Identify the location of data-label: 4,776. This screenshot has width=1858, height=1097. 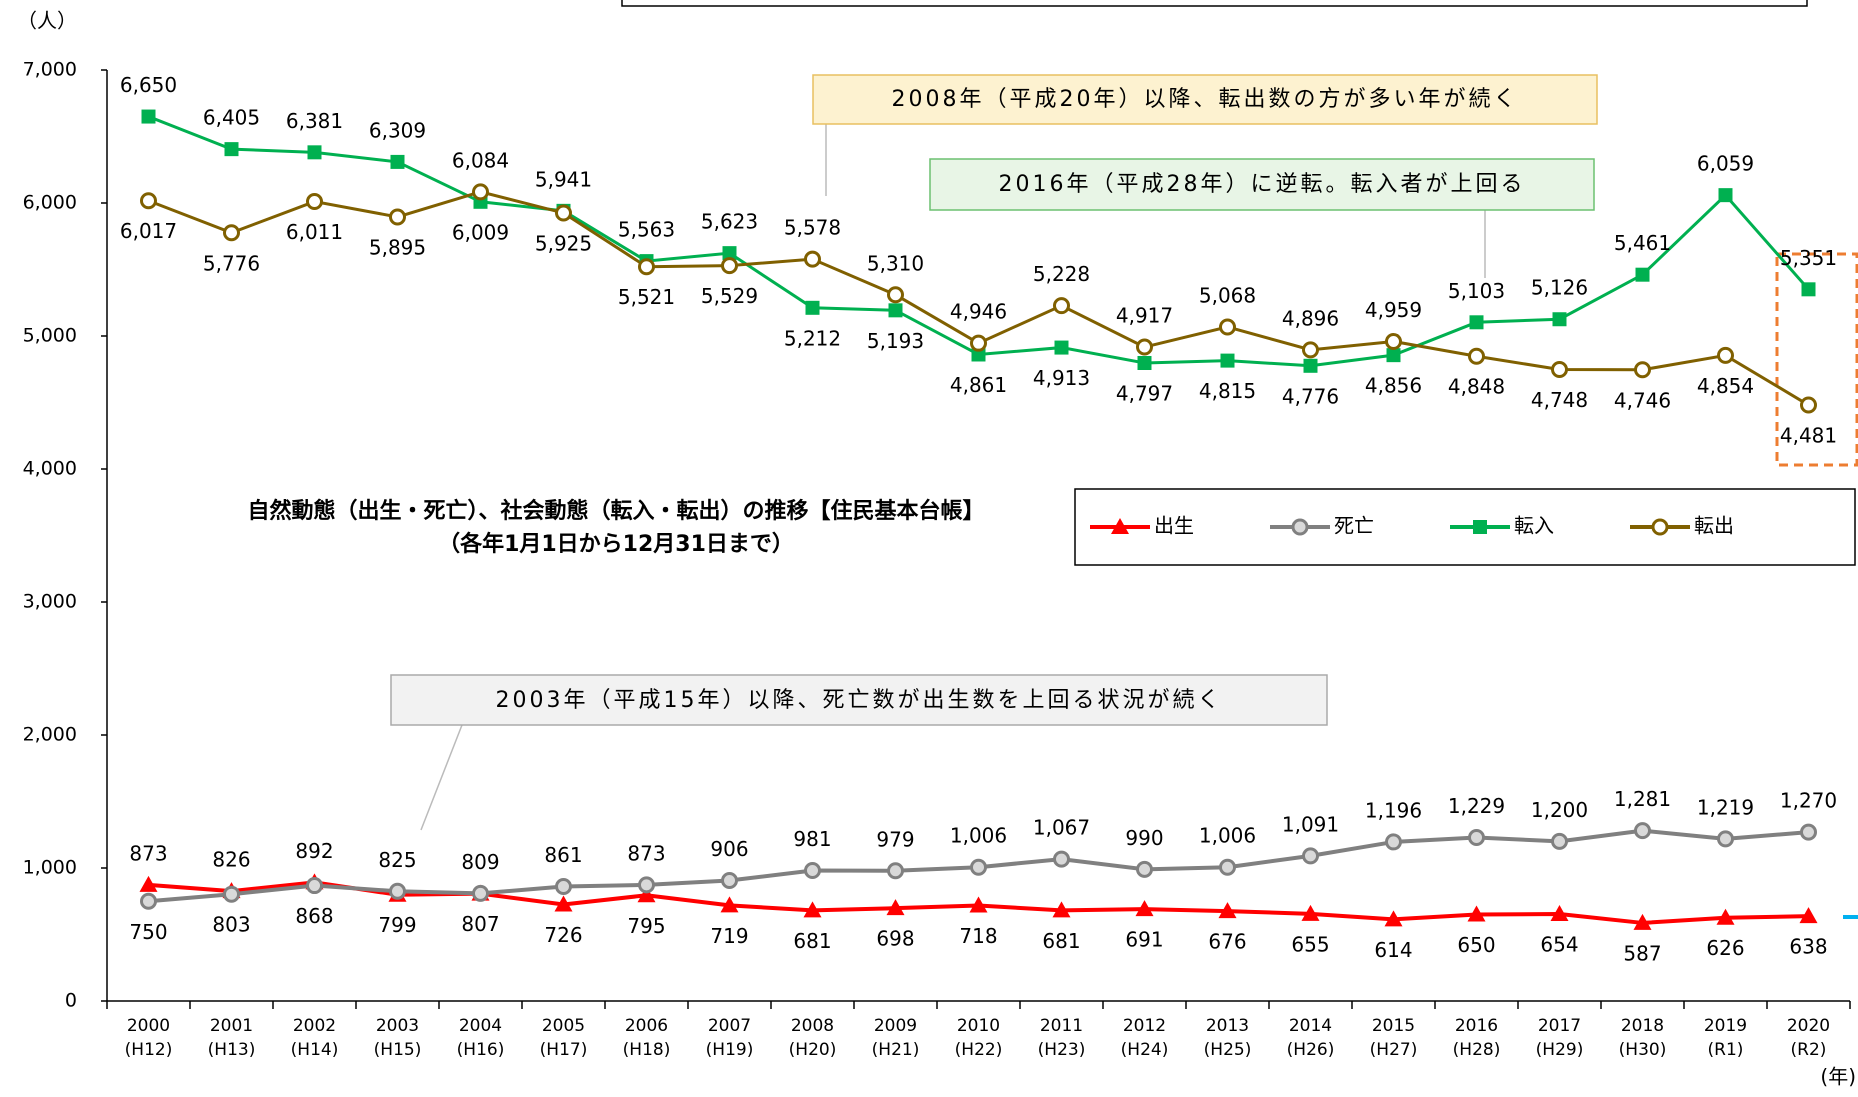
(1310, 396).